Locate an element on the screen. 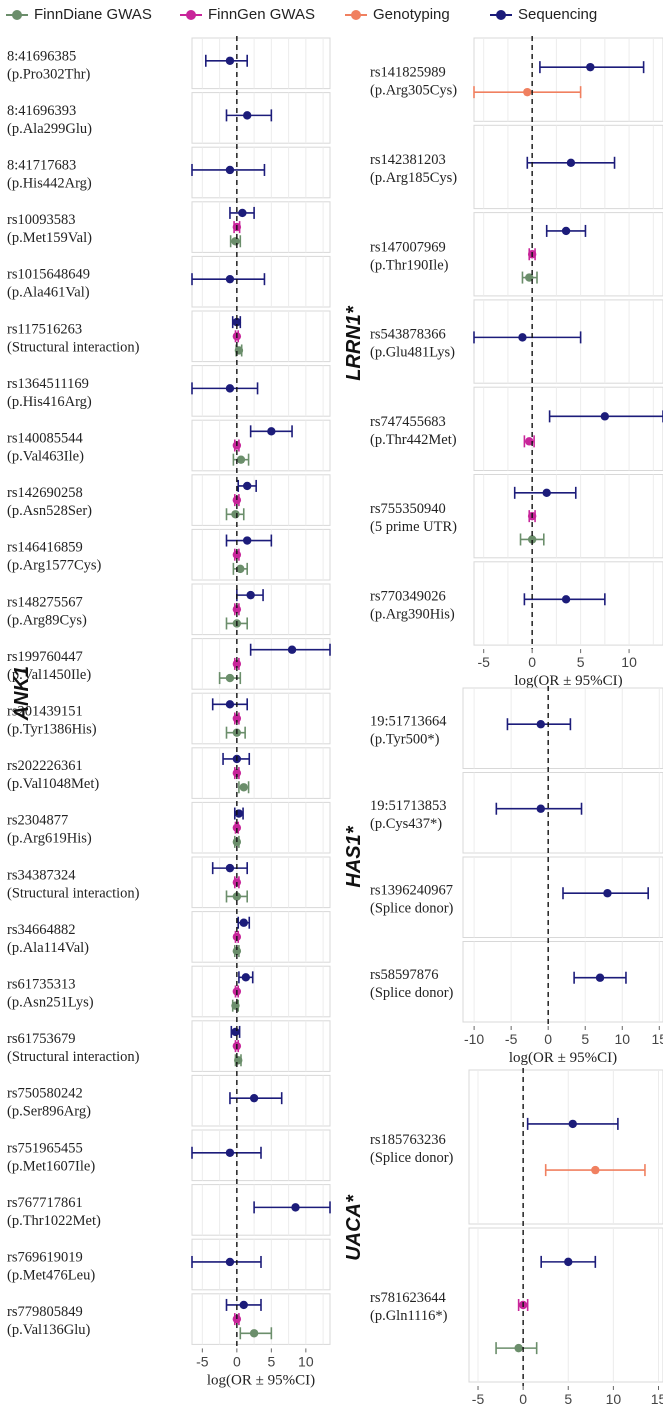 This screenshot has height=1411, width=663. variant-consequence: (p.Arg305Cys) is located at coordinates (413, 91).